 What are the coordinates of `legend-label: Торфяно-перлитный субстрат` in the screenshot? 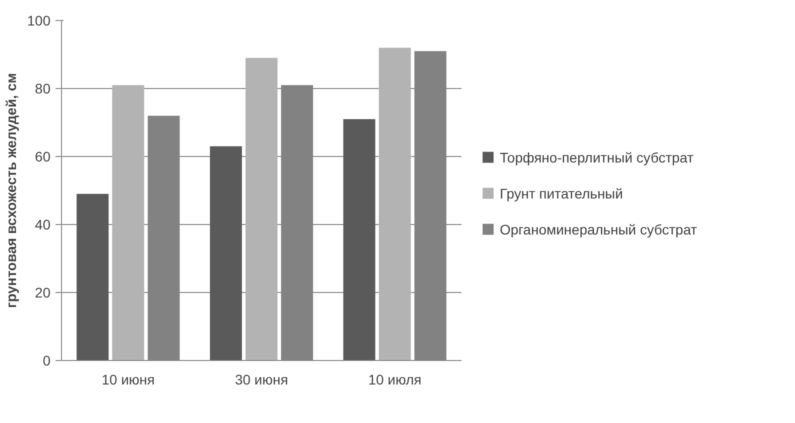 It's located at (597, 157).